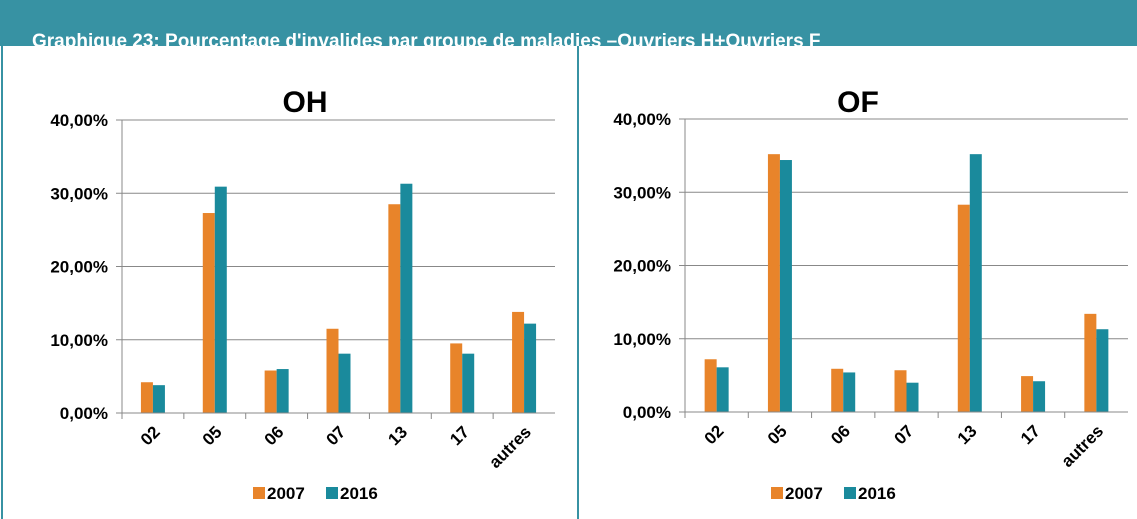 Image resolution: width=1137 pixels, height=519 pixels. Describe the element at coordinates (858, 102) in the screenshot. I see `chart-title: OF` at that location.